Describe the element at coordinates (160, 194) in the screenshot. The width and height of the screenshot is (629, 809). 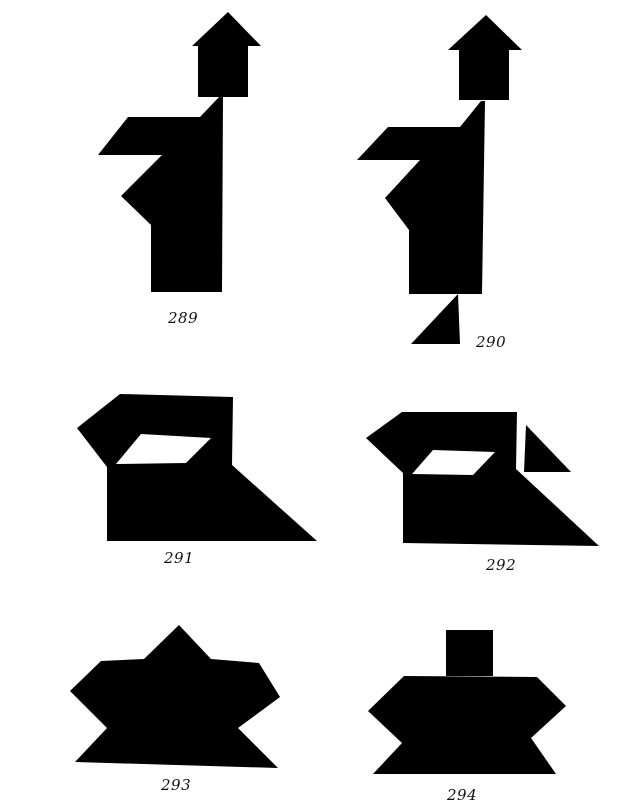
I see `fig289-body-piece` at that location.